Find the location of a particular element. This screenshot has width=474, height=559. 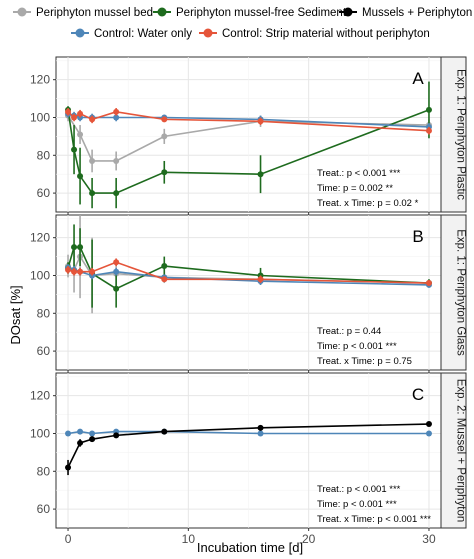

facet-strip-label: Exp. 1: Periphyton Glass is located at coordinates (461, 292).